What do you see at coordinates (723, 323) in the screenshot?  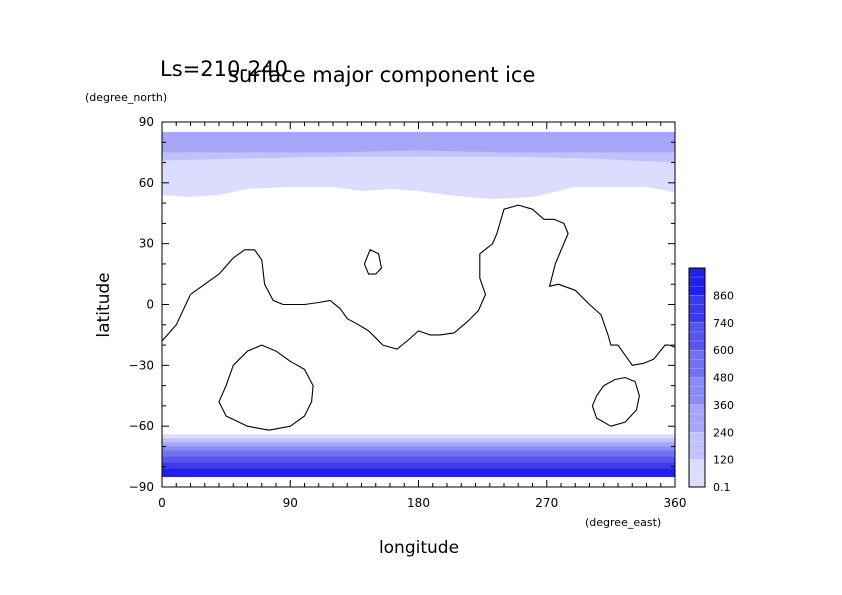 I see `colorbar-label: 740` at bounding box center [723, 323].